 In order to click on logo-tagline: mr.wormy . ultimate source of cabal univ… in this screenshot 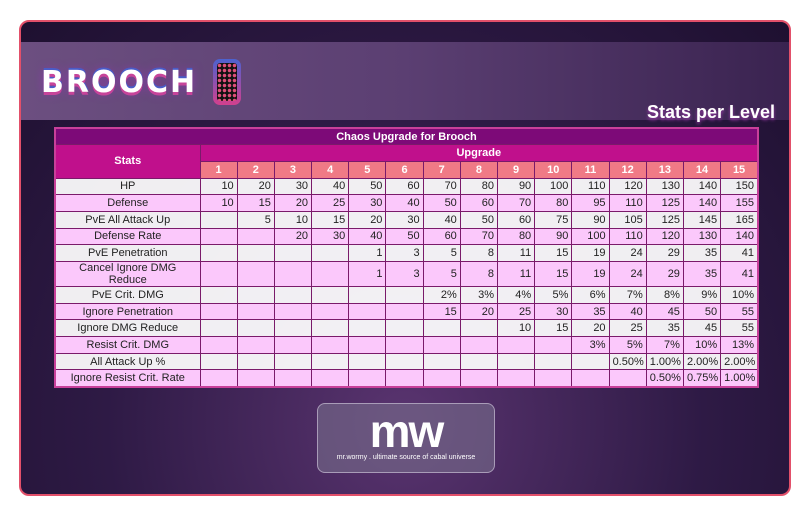, I will do `click(406, 457)`.